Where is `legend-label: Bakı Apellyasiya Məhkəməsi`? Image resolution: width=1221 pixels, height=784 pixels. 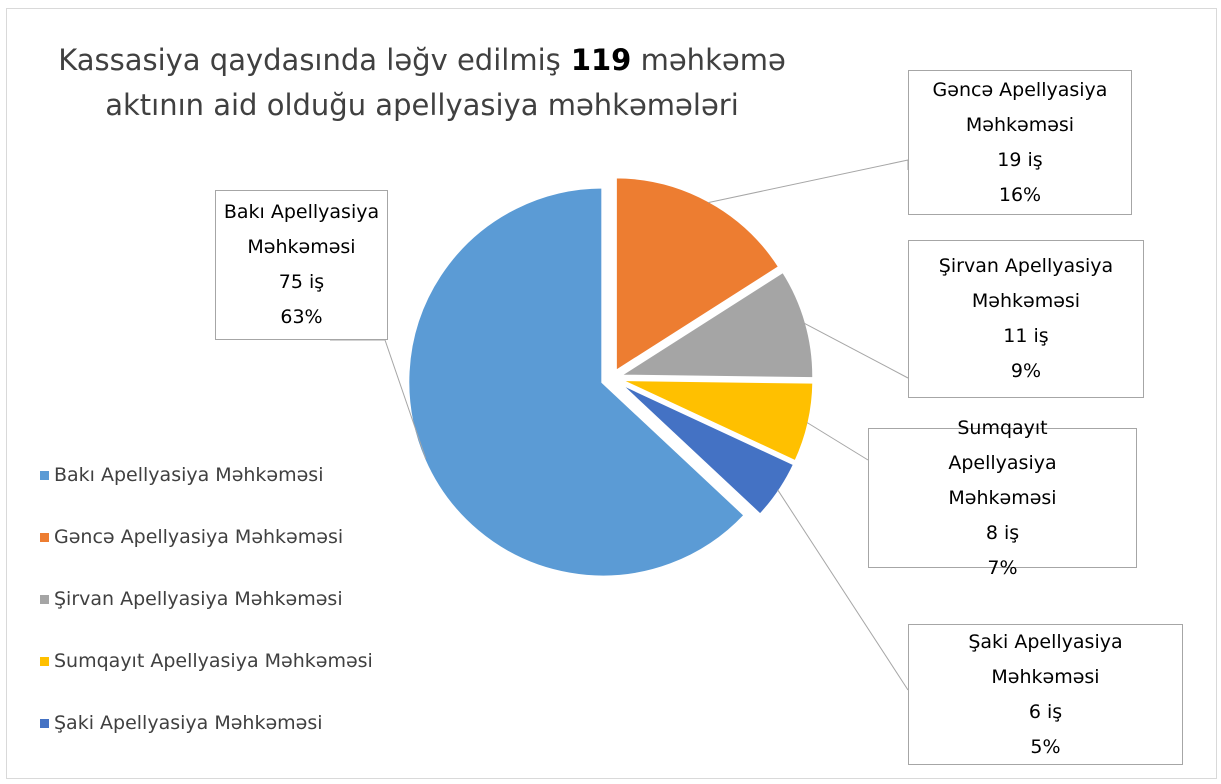 legend-label: Bakı Apellyasiya Məhkəməsi is located at coordinates (189, 475).